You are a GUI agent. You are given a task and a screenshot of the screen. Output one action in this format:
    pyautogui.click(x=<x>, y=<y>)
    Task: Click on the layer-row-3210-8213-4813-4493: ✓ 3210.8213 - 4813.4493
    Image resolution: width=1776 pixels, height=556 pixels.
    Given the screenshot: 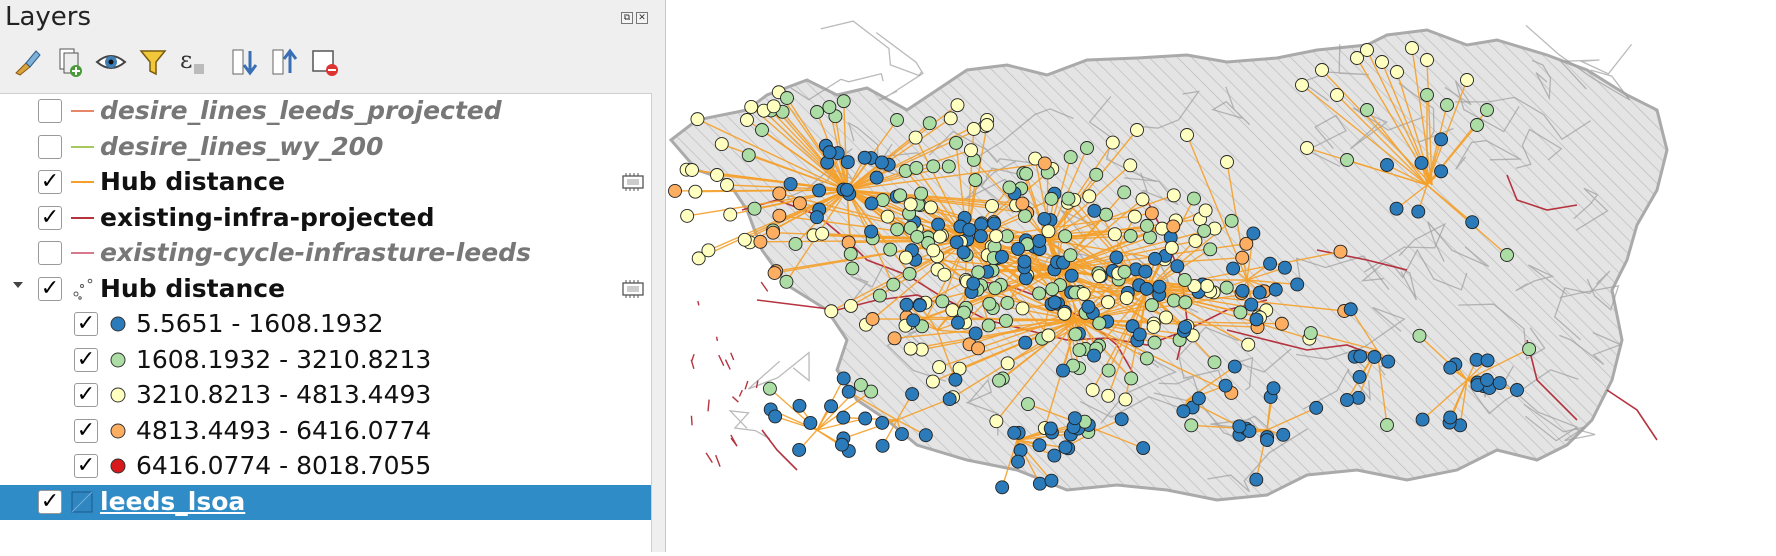 What is the action you would take?
    pyautogui.click(x=326, y=395)
    